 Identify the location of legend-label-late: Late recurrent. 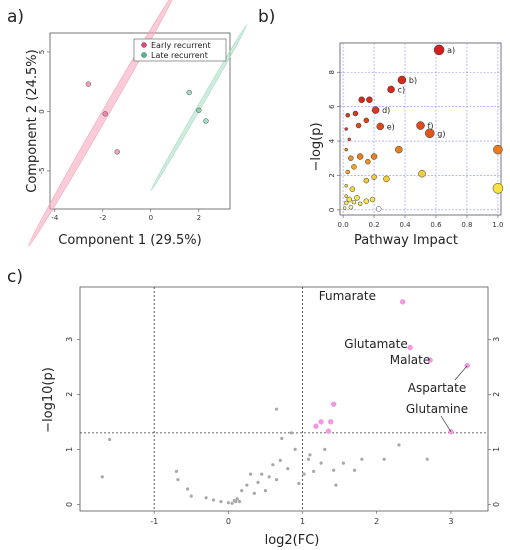
(179, 55).